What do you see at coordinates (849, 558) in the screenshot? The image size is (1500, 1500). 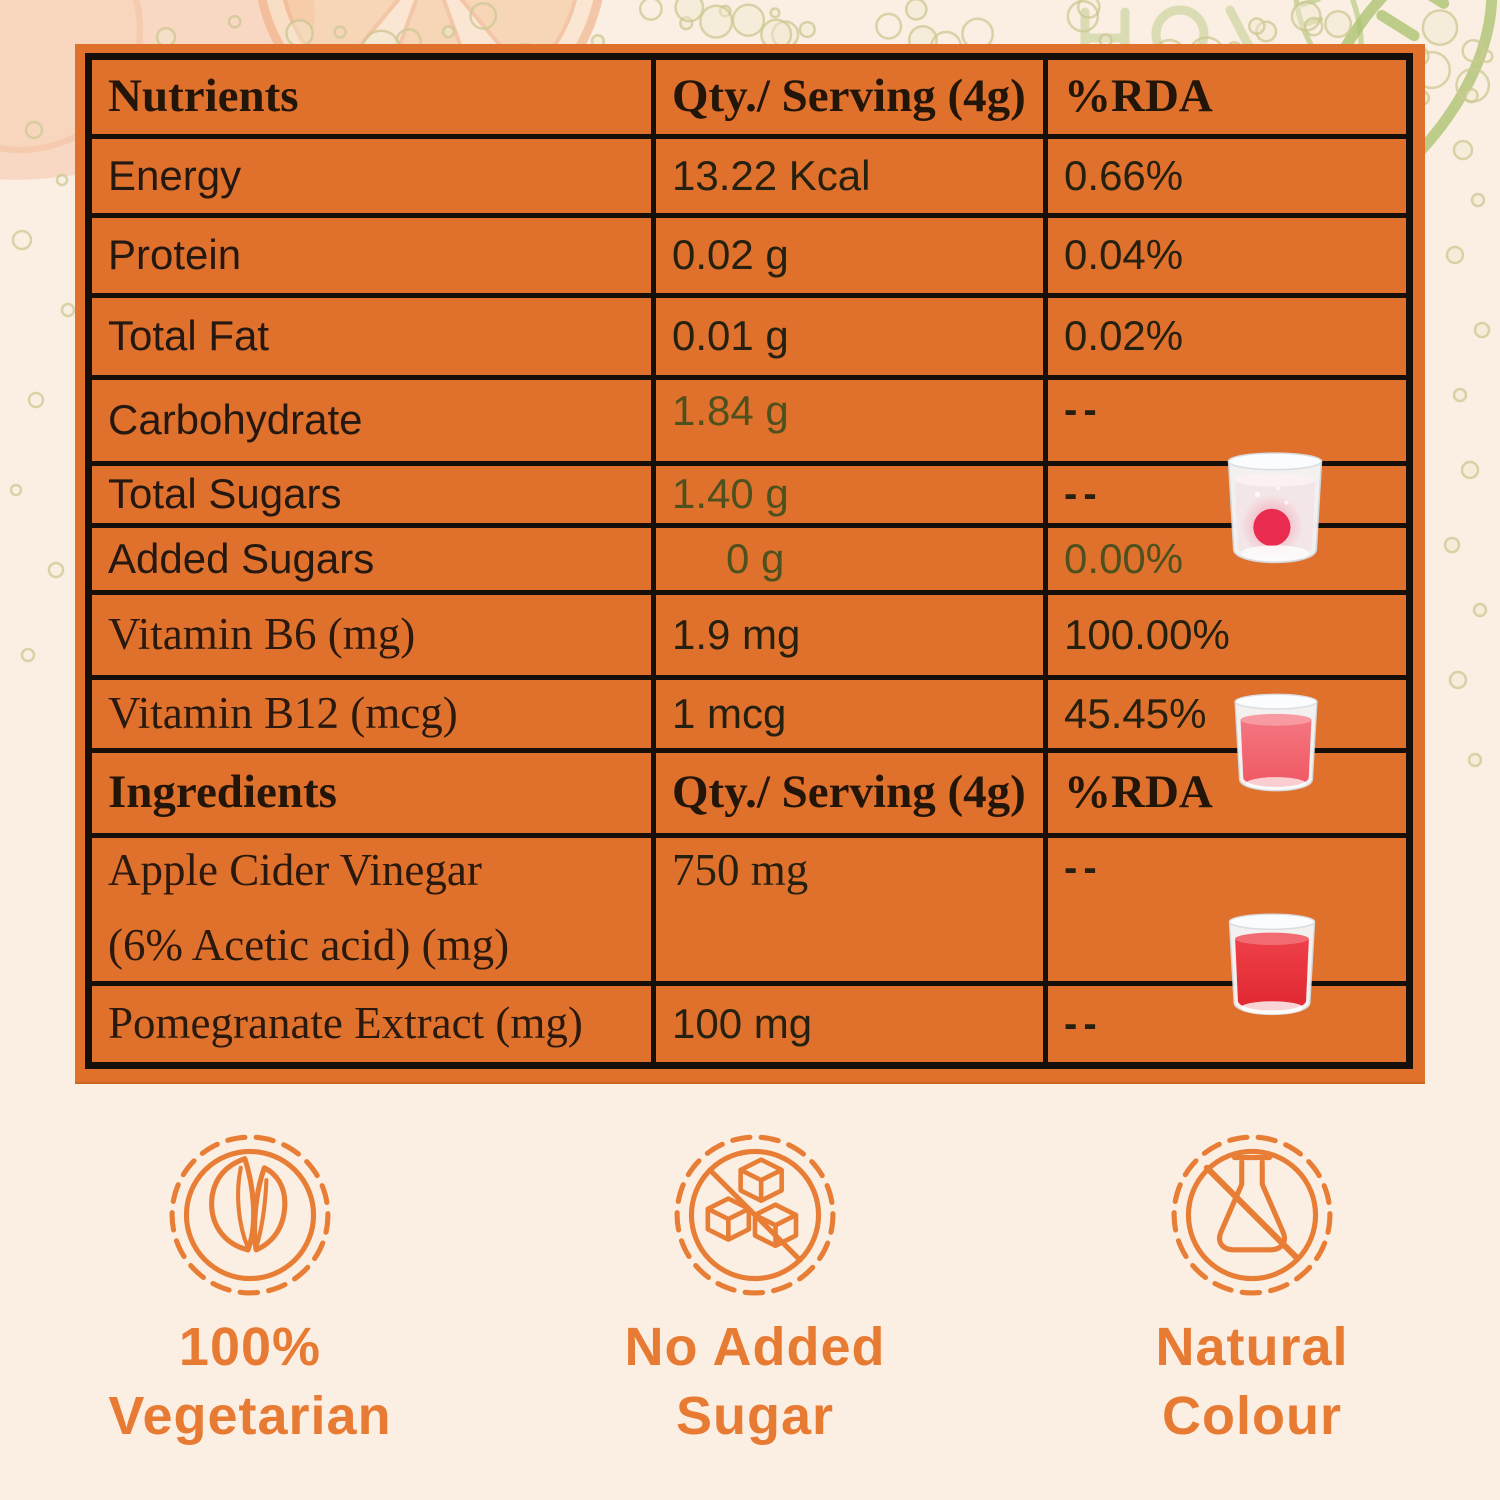 I see `added-sugars-qty: 0 g` at bounding box center [849, 558].